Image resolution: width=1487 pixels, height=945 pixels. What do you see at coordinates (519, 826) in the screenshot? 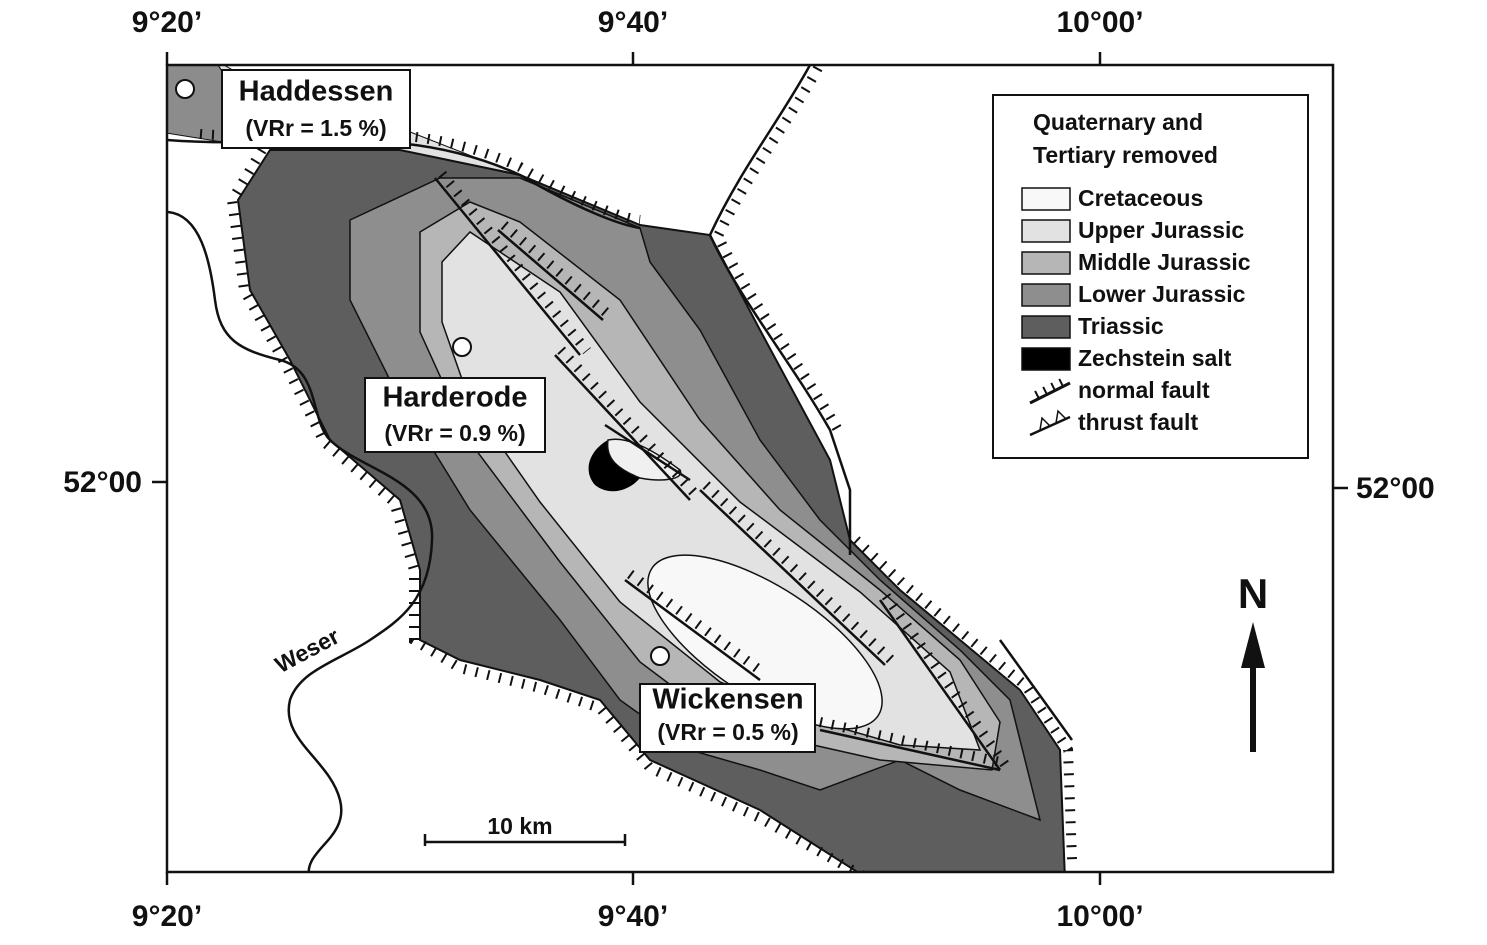
I see `scale-label: 10 km` at bounding box center [519, 826].